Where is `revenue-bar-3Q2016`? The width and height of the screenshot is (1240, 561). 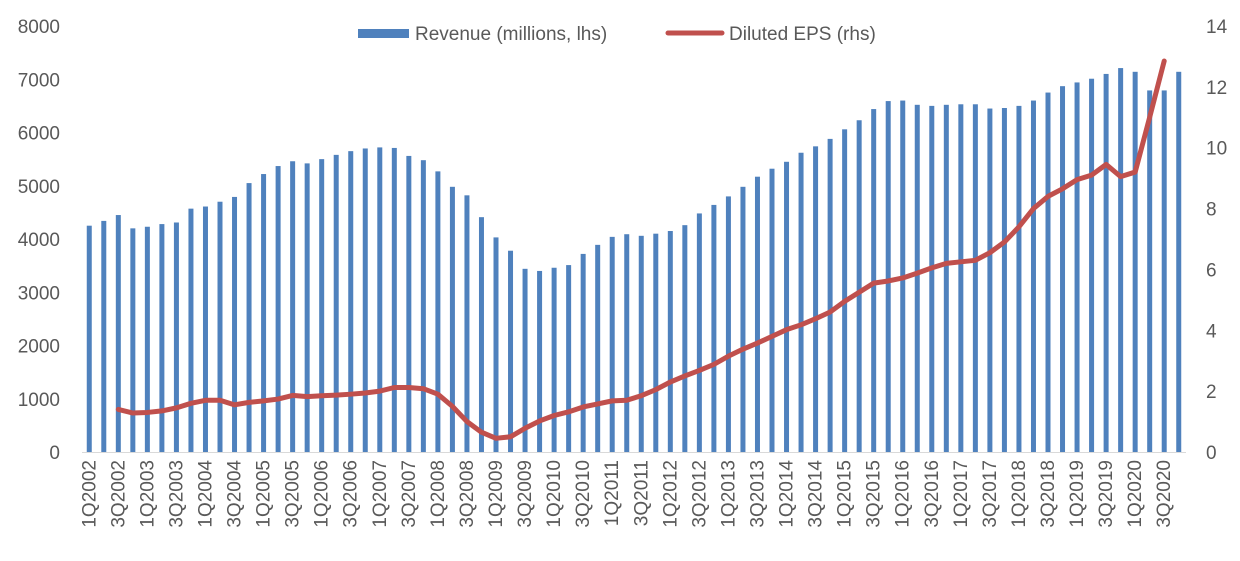 revenue-bar-3Q2016 is located at coordinates (932, 279).